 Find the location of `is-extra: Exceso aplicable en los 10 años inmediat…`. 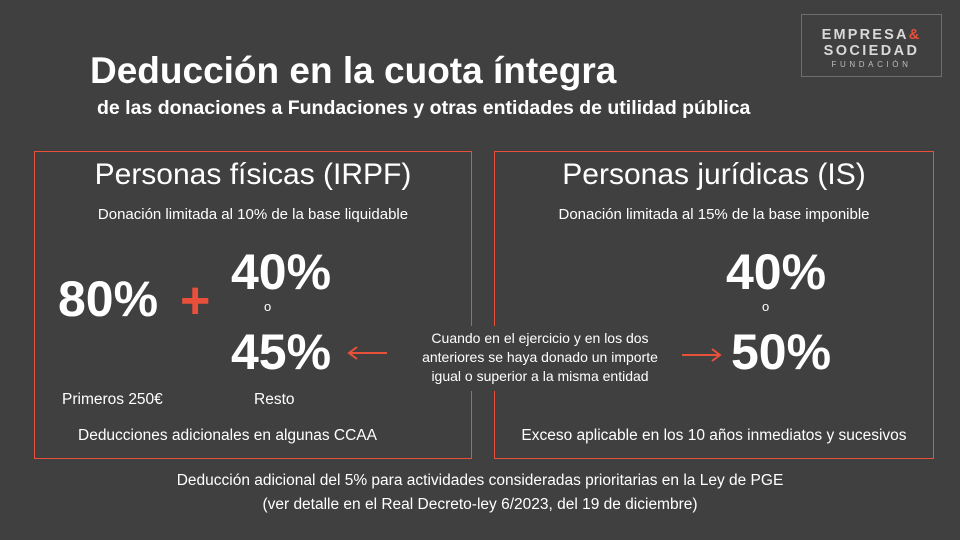

is-extra: Exceso aplicable en los 10 años inmediat… is located at coordinates (714, 435).